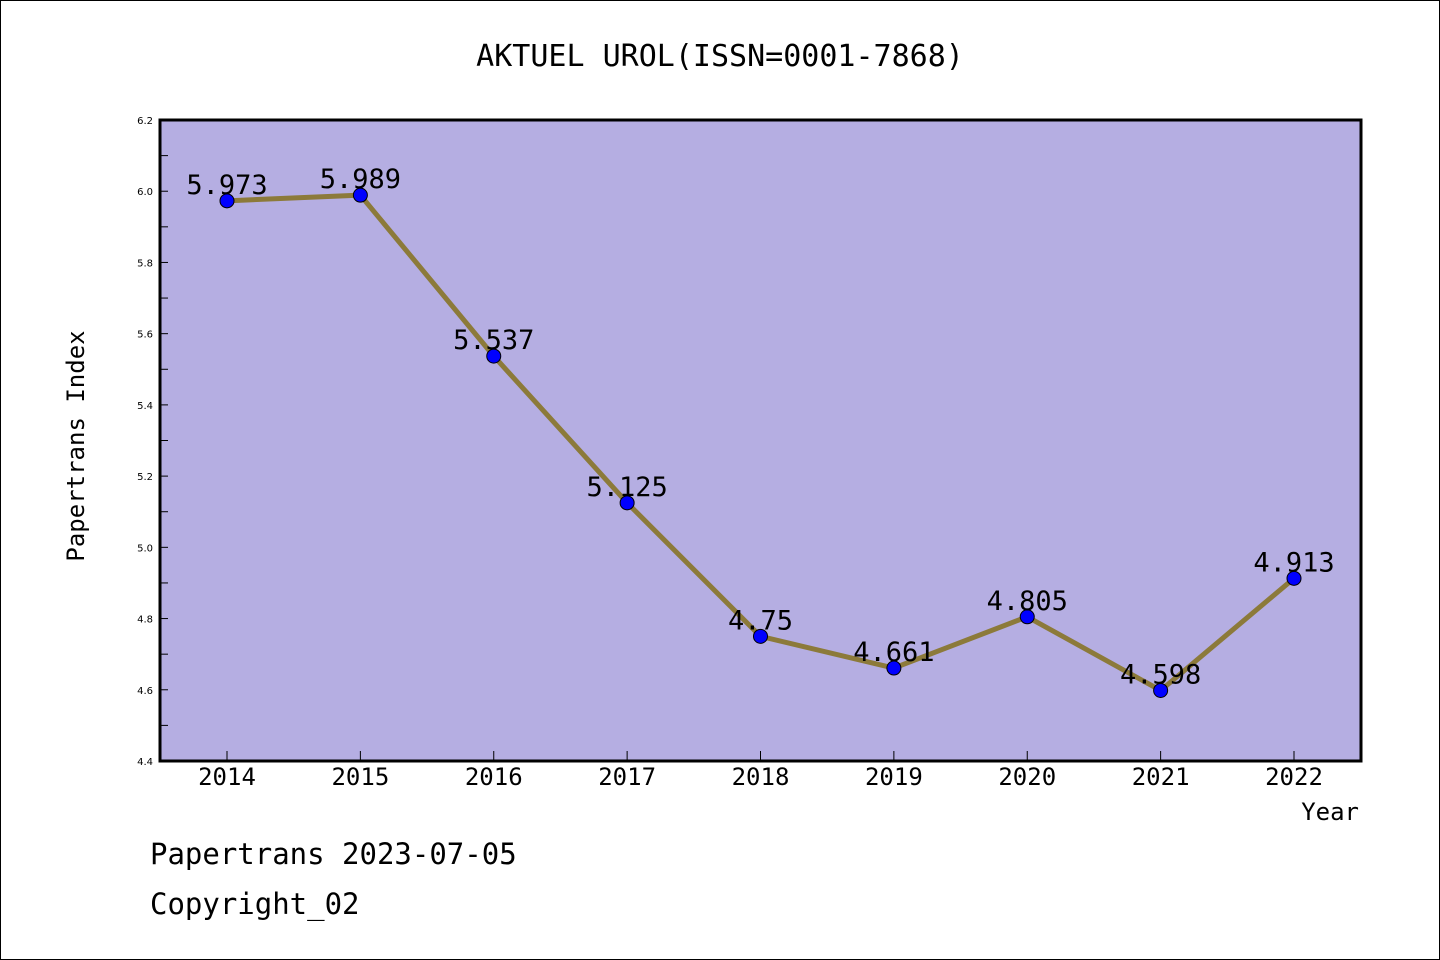  What do you see at coordinates (720, 56) in the screenshot?
I see `chart-title: AKTUEL UROL(ISSN=0001-7868)` at bounding box center [720, 56].